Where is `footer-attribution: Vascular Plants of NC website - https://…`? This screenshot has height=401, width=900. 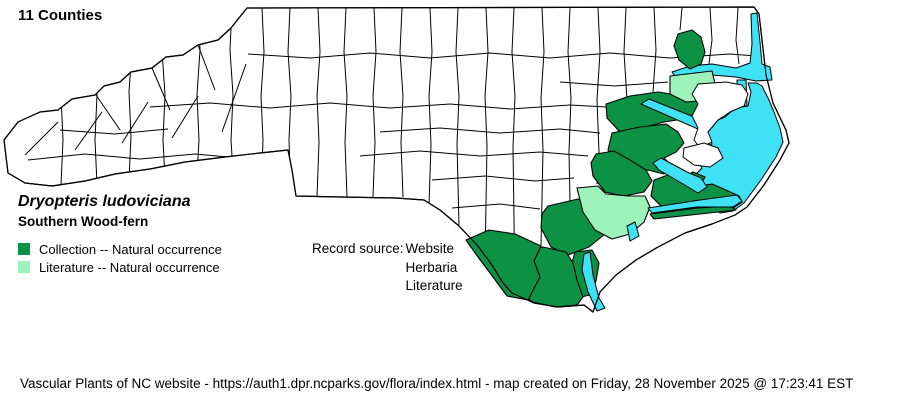
footer-attribution: Vascular Plants of NC website - https://… is located at coordinates (437, 383).